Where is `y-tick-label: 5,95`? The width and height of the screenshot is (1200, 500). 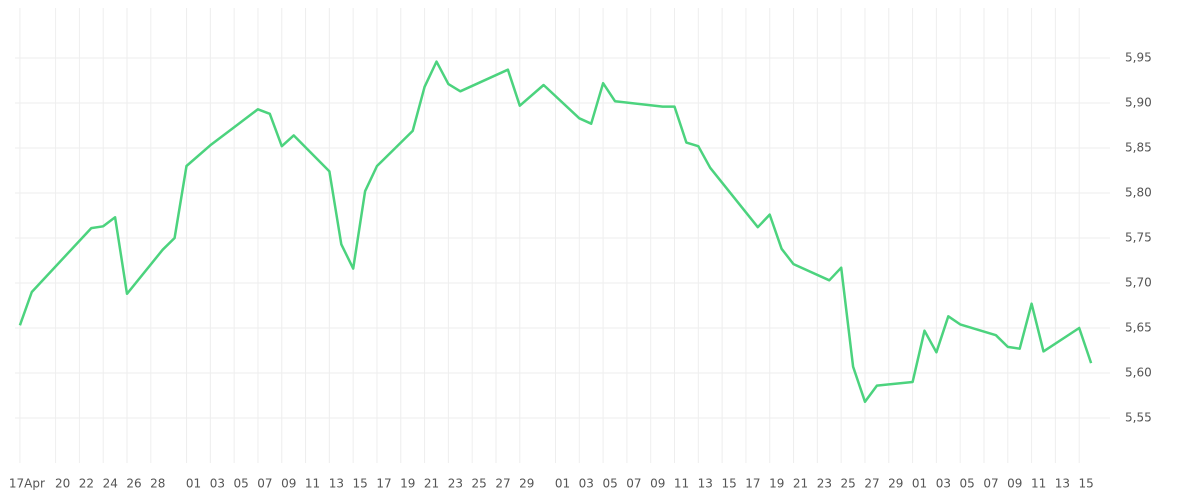 y-tick-label: 5,95 is located at coordinates (1138, 58).